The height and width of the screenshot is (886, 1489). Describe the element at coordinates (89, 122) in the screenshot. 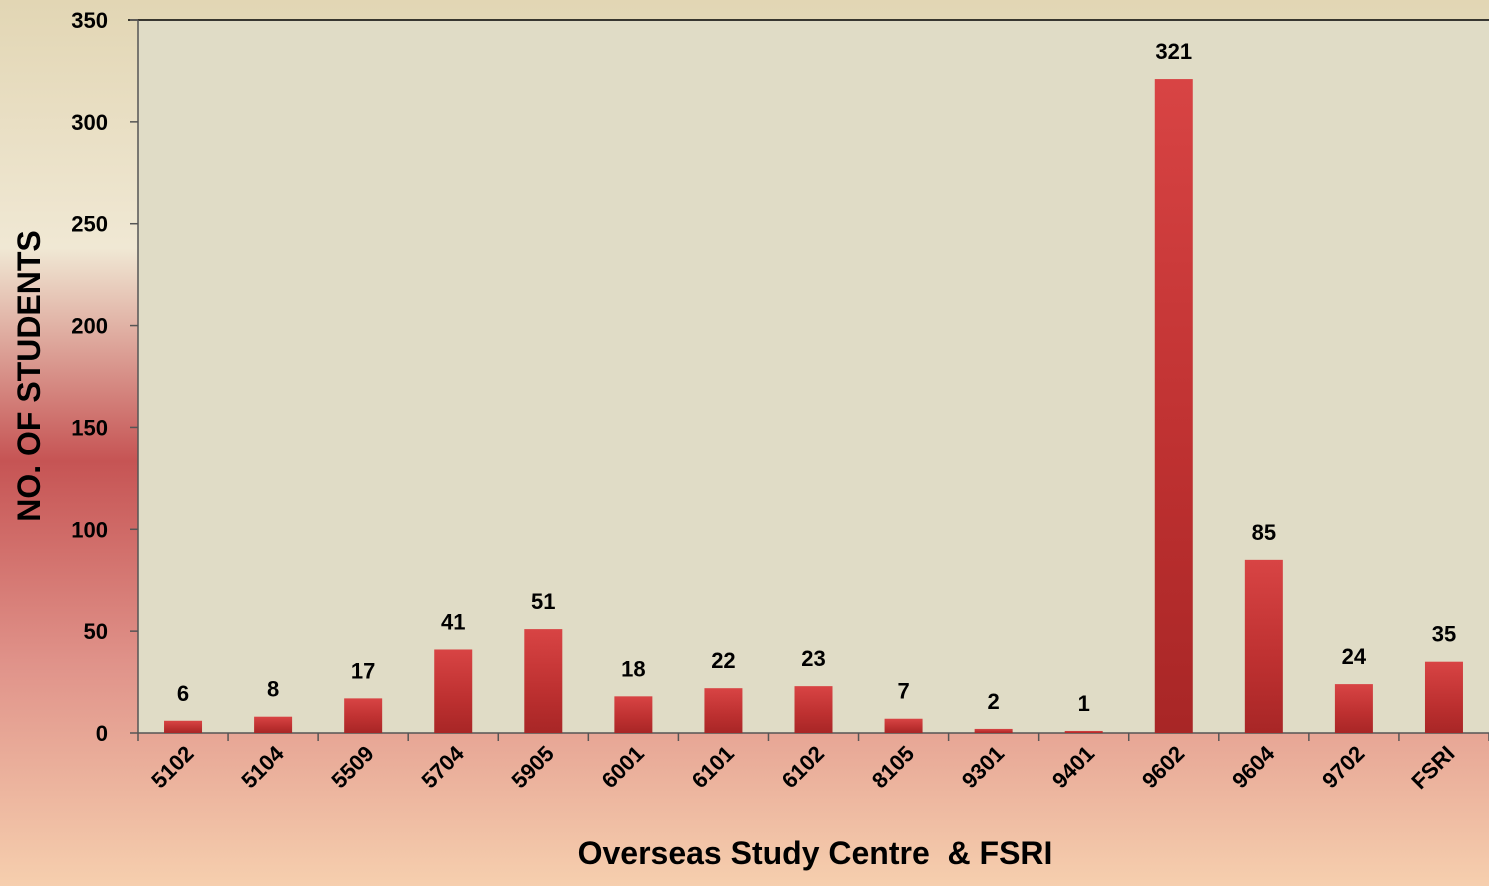

I see `y-tick-label: 300` at that location.